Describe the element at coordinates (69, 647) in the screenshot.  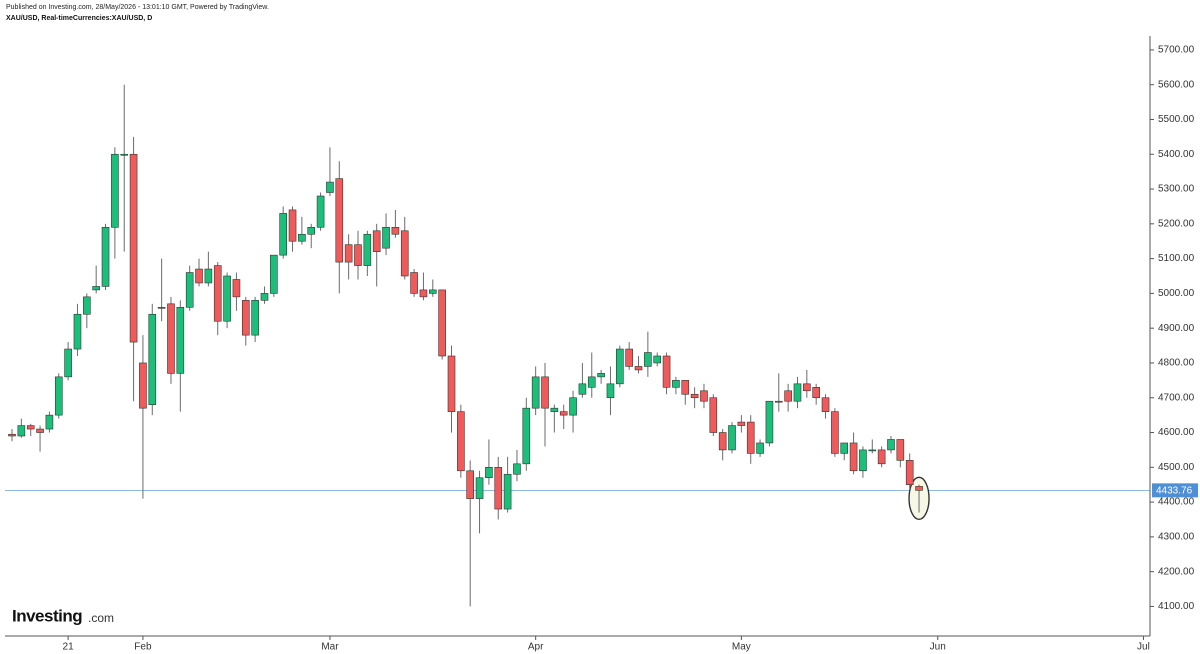
I see `x-tick-label: 21` at that location.